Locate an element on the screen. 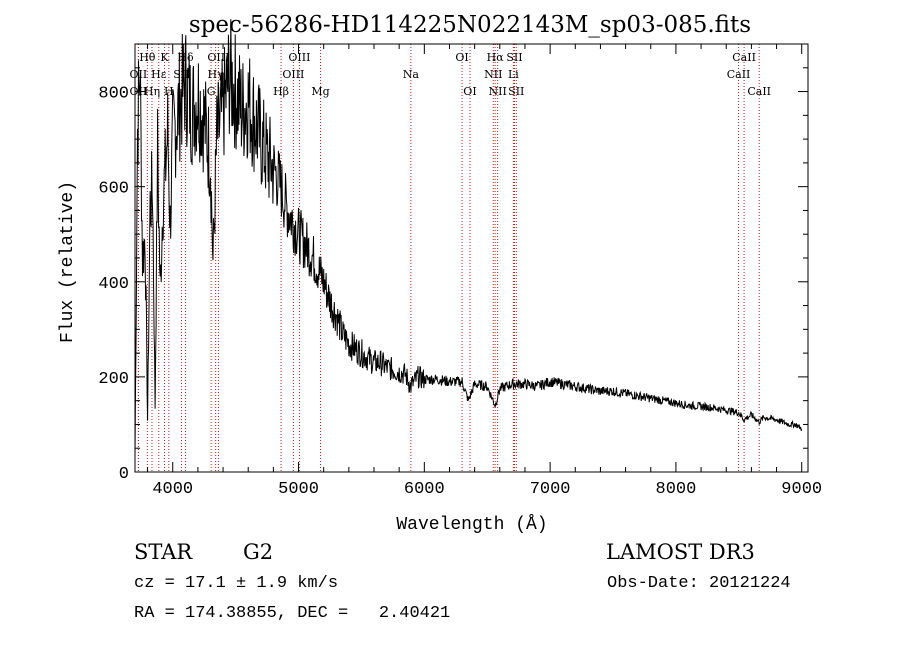  line-label-11: G is located at coordinates (211, 91).